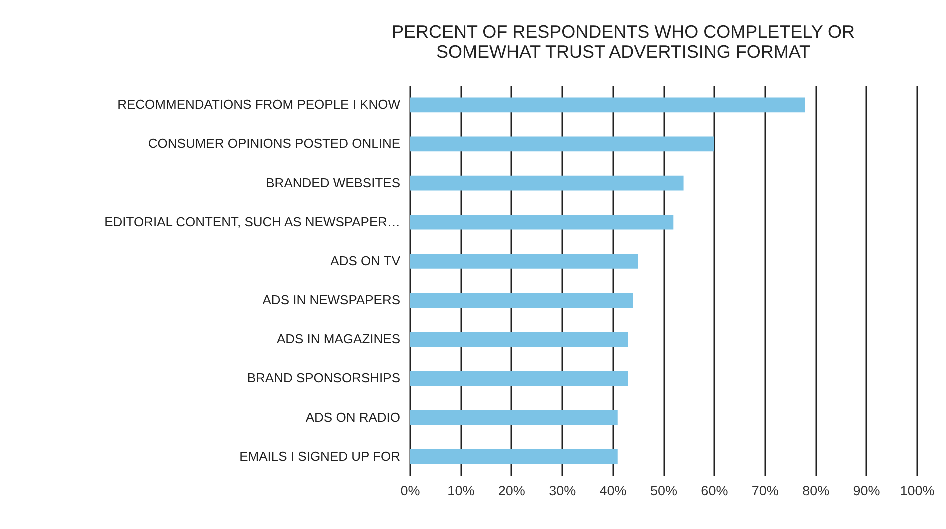 Image resolution: width=946 pixels, height=529 pixels. I want to click on x-tick-label: 80%, so click(816, 491).